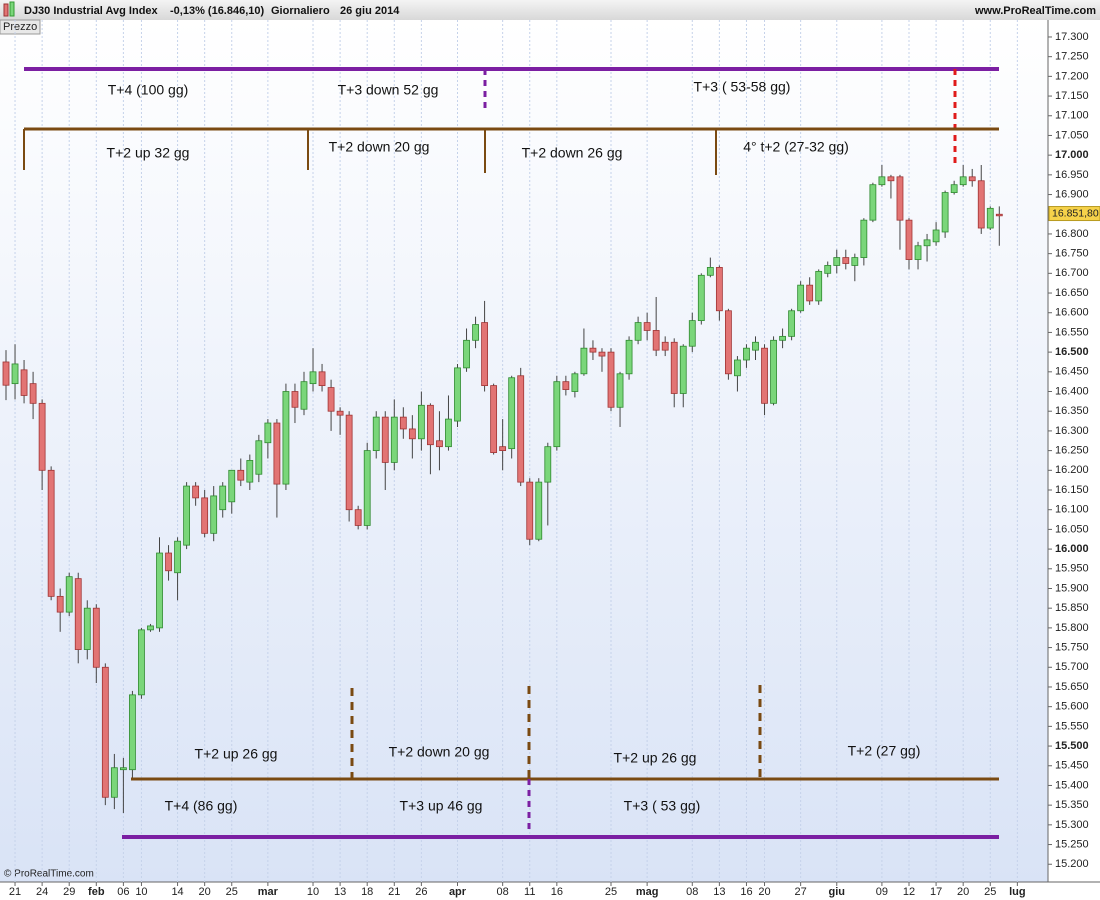 The width and height of the screenshot is (1100, 900). I want to click on y-tick-label: 17.250, so click(1072, 57).